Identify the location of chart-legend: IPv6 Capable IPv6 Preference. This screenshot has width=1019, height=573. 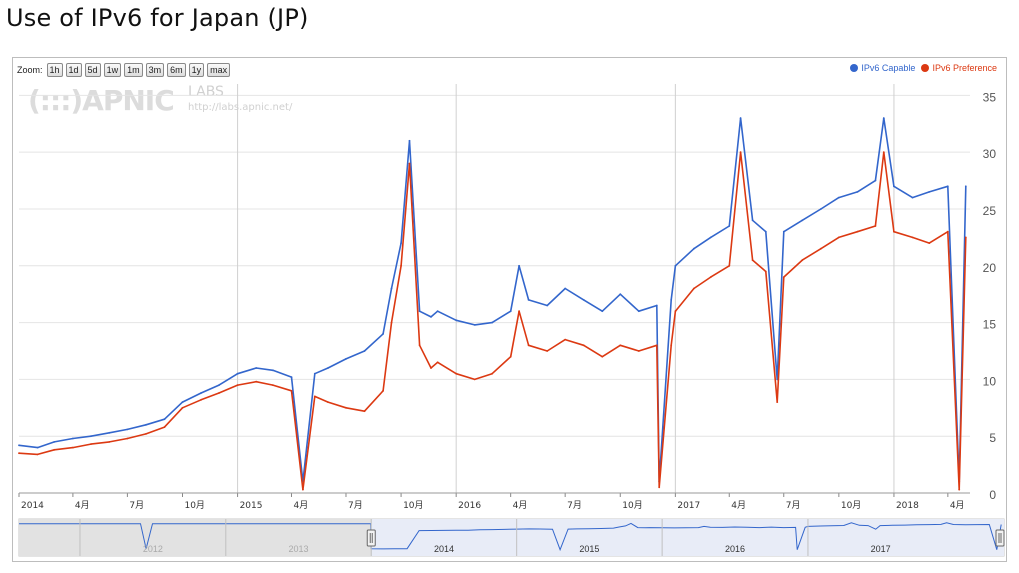
(920, 68).